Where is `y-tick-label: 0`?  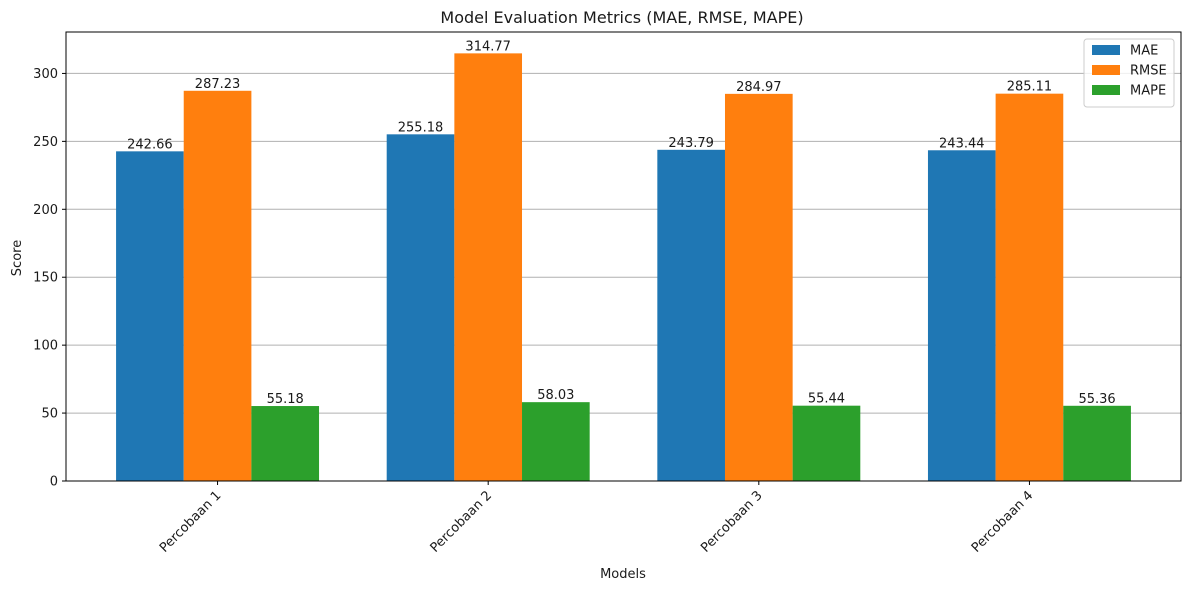 y-tick-label: 0 is located at coordinates (54, 482).